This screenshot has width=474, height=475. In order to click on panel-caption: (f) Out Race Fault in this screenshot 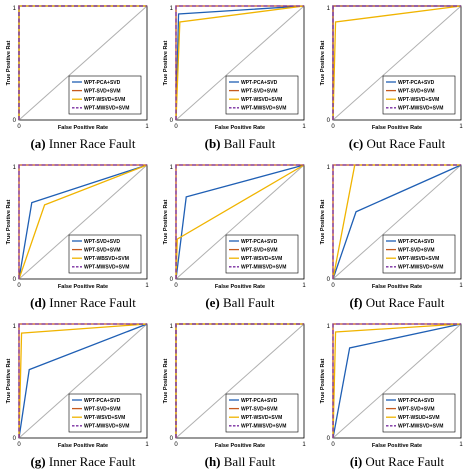, I will do `click(397, 302)`.